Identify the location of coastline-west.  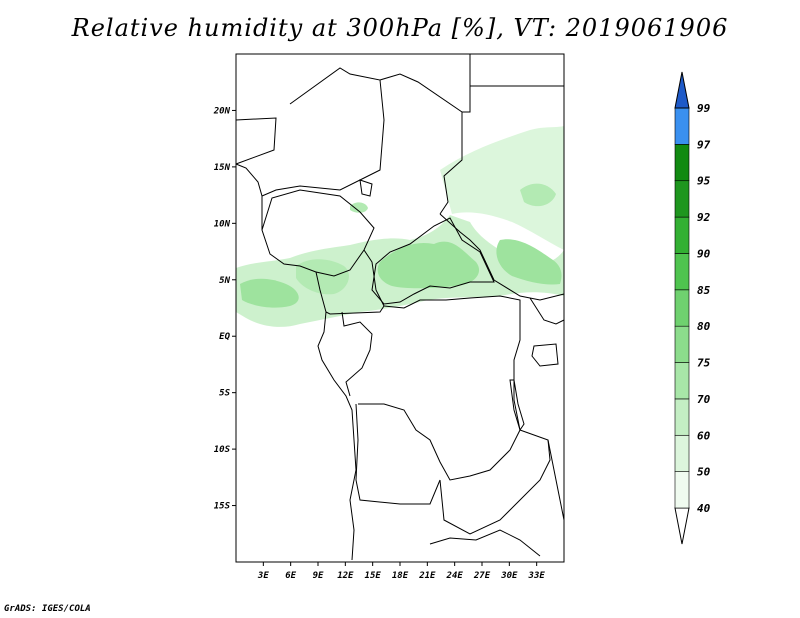
(296, 362).